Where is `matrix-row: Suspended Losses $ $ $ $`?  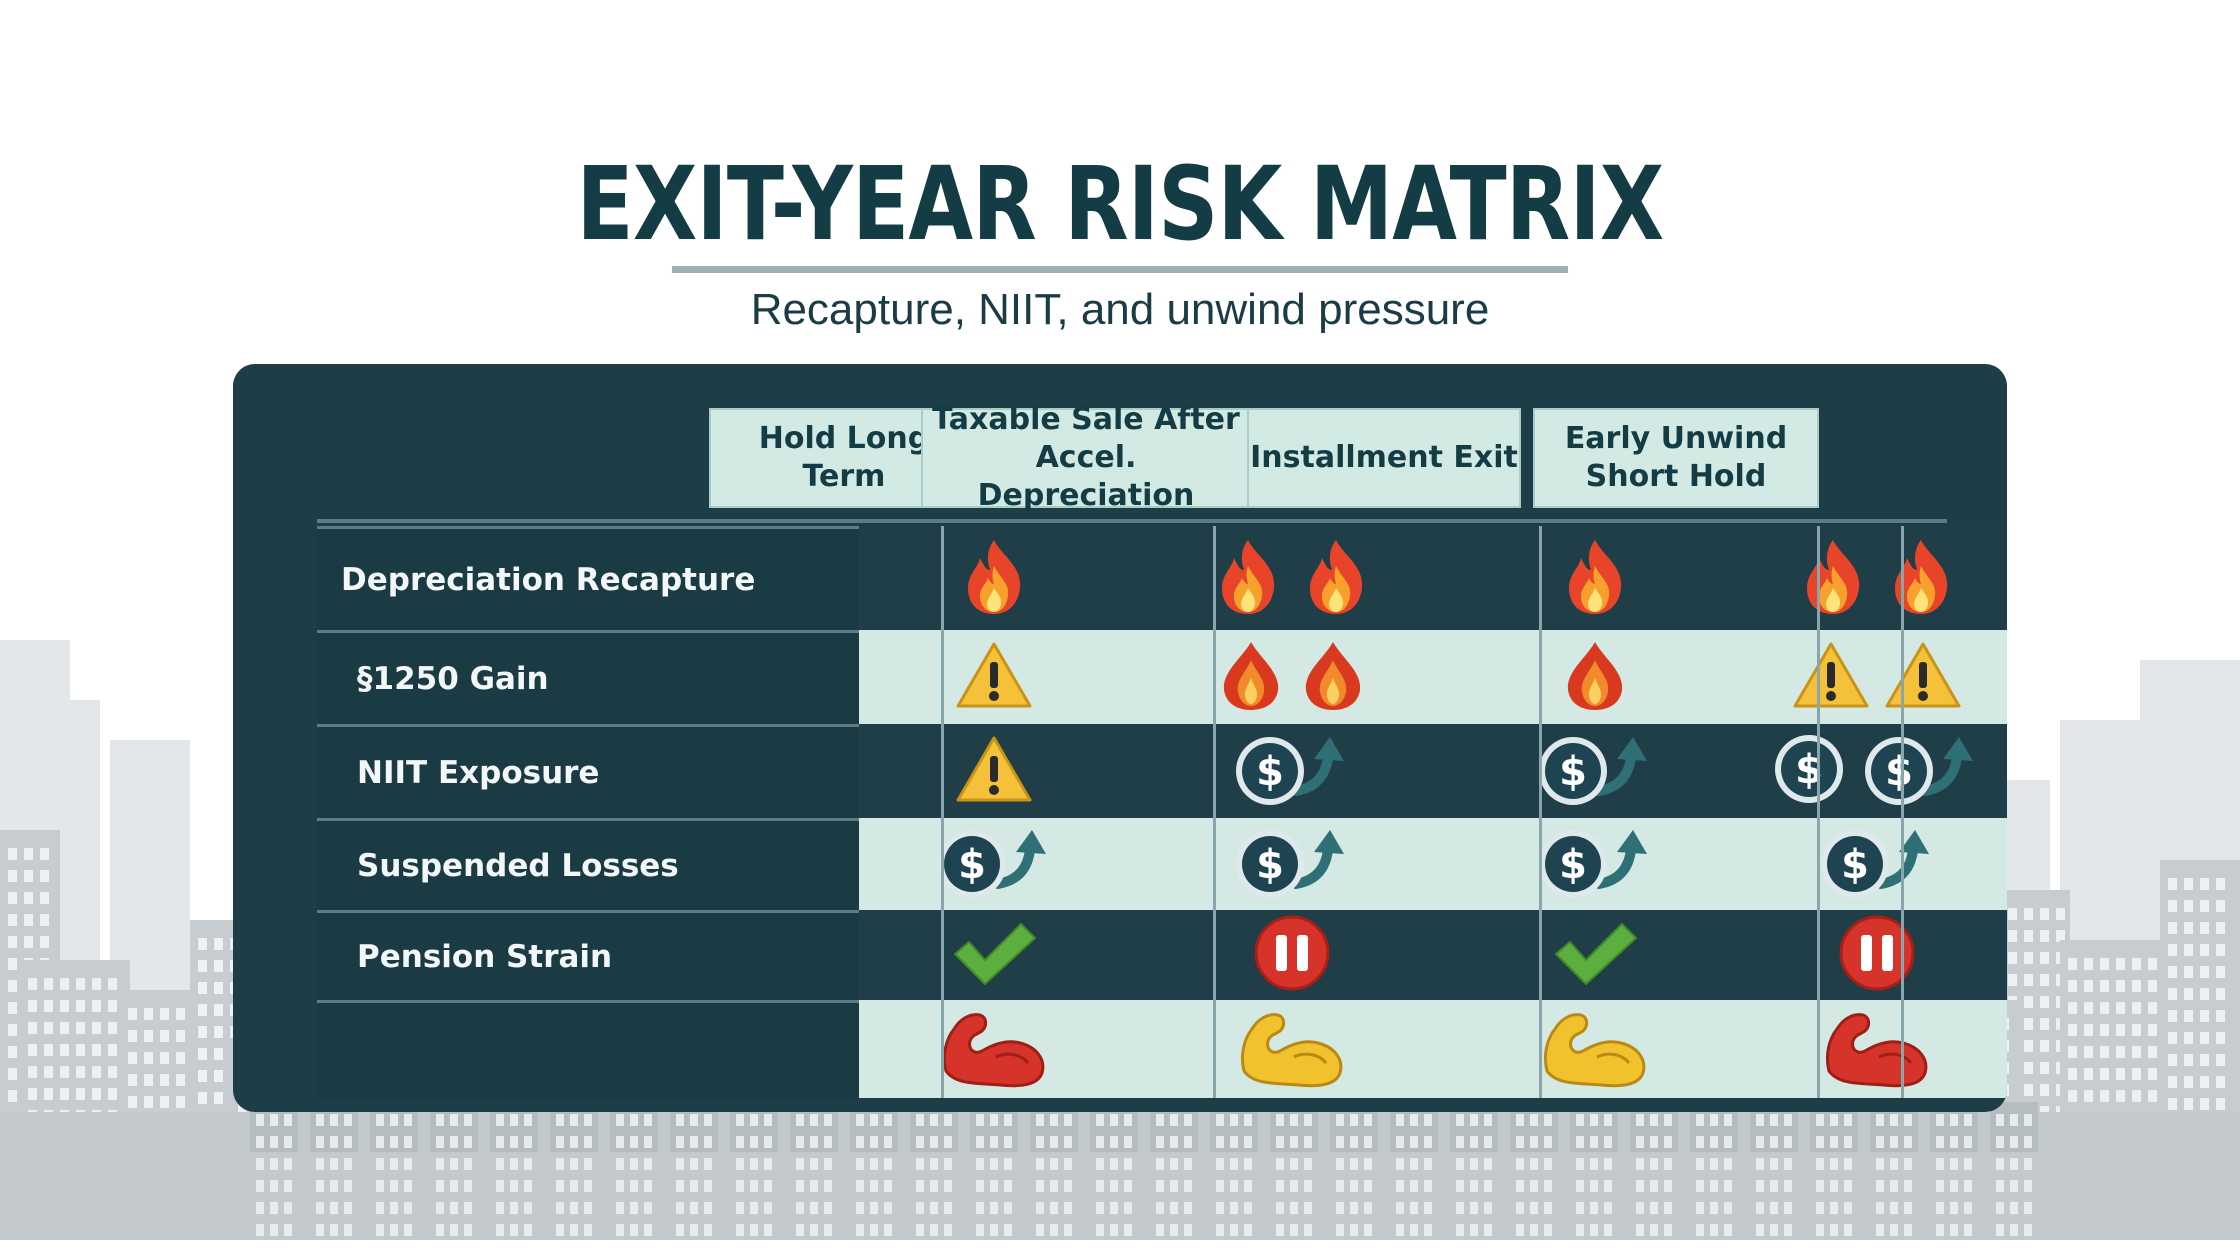 matrix-row: Suspended Losses $ $ $ $ is located at coordinates (1162, 864).